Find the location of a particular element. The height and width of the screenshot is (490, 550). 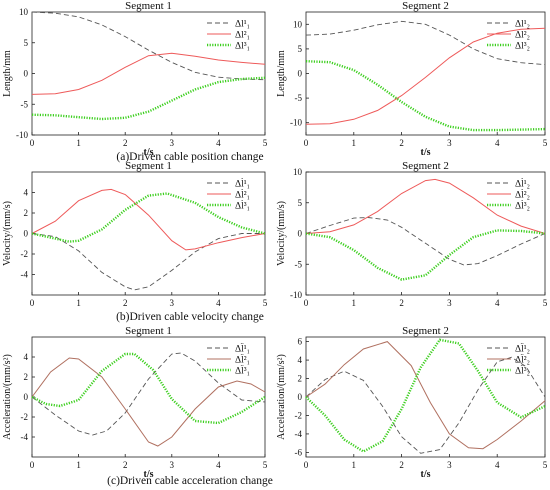

y-tick-label: 6 is located at coordinates (300, 342).